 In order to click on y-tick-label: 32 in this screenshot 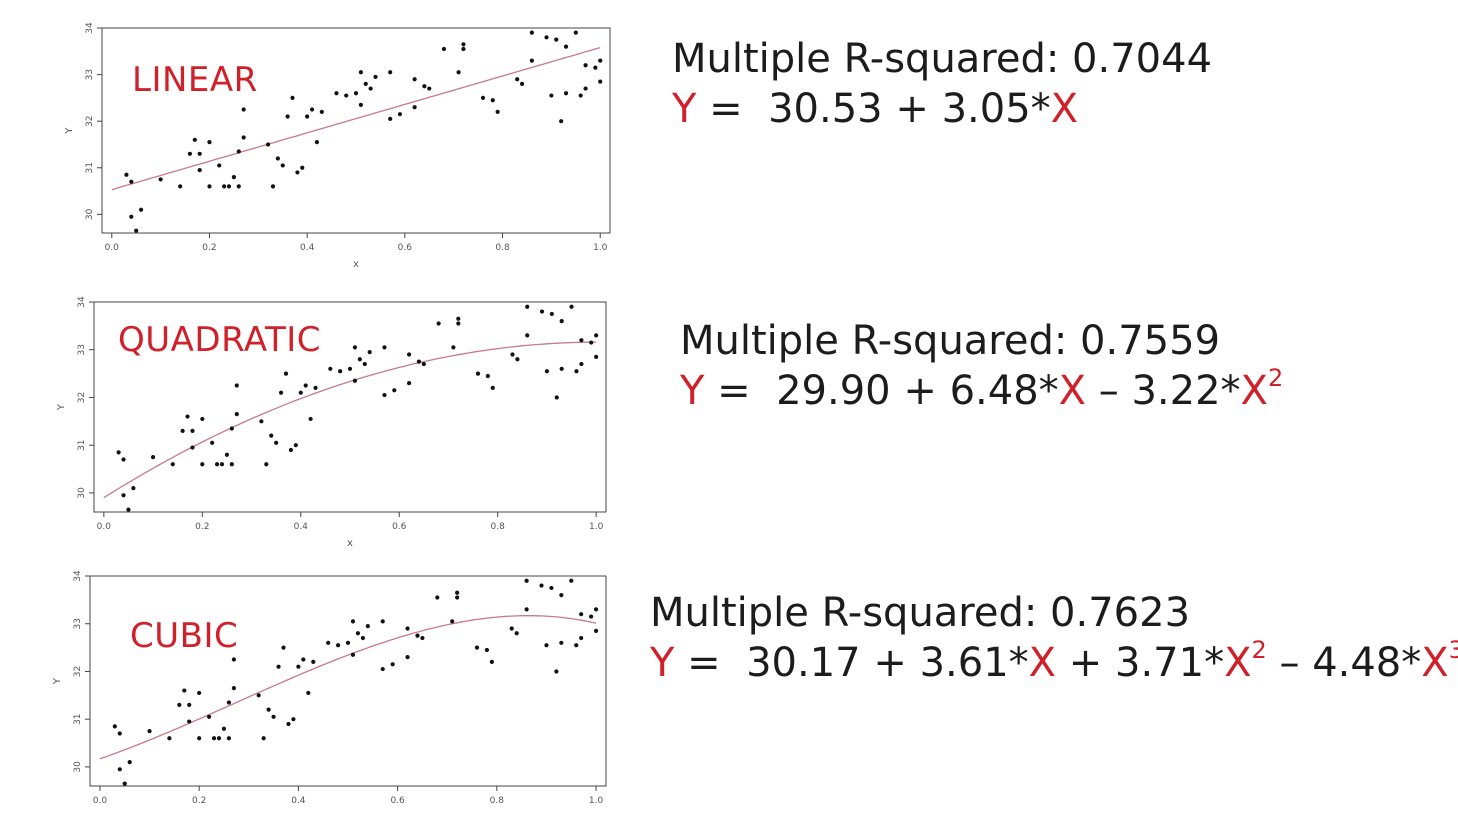, I will do `click(90, 120)`.